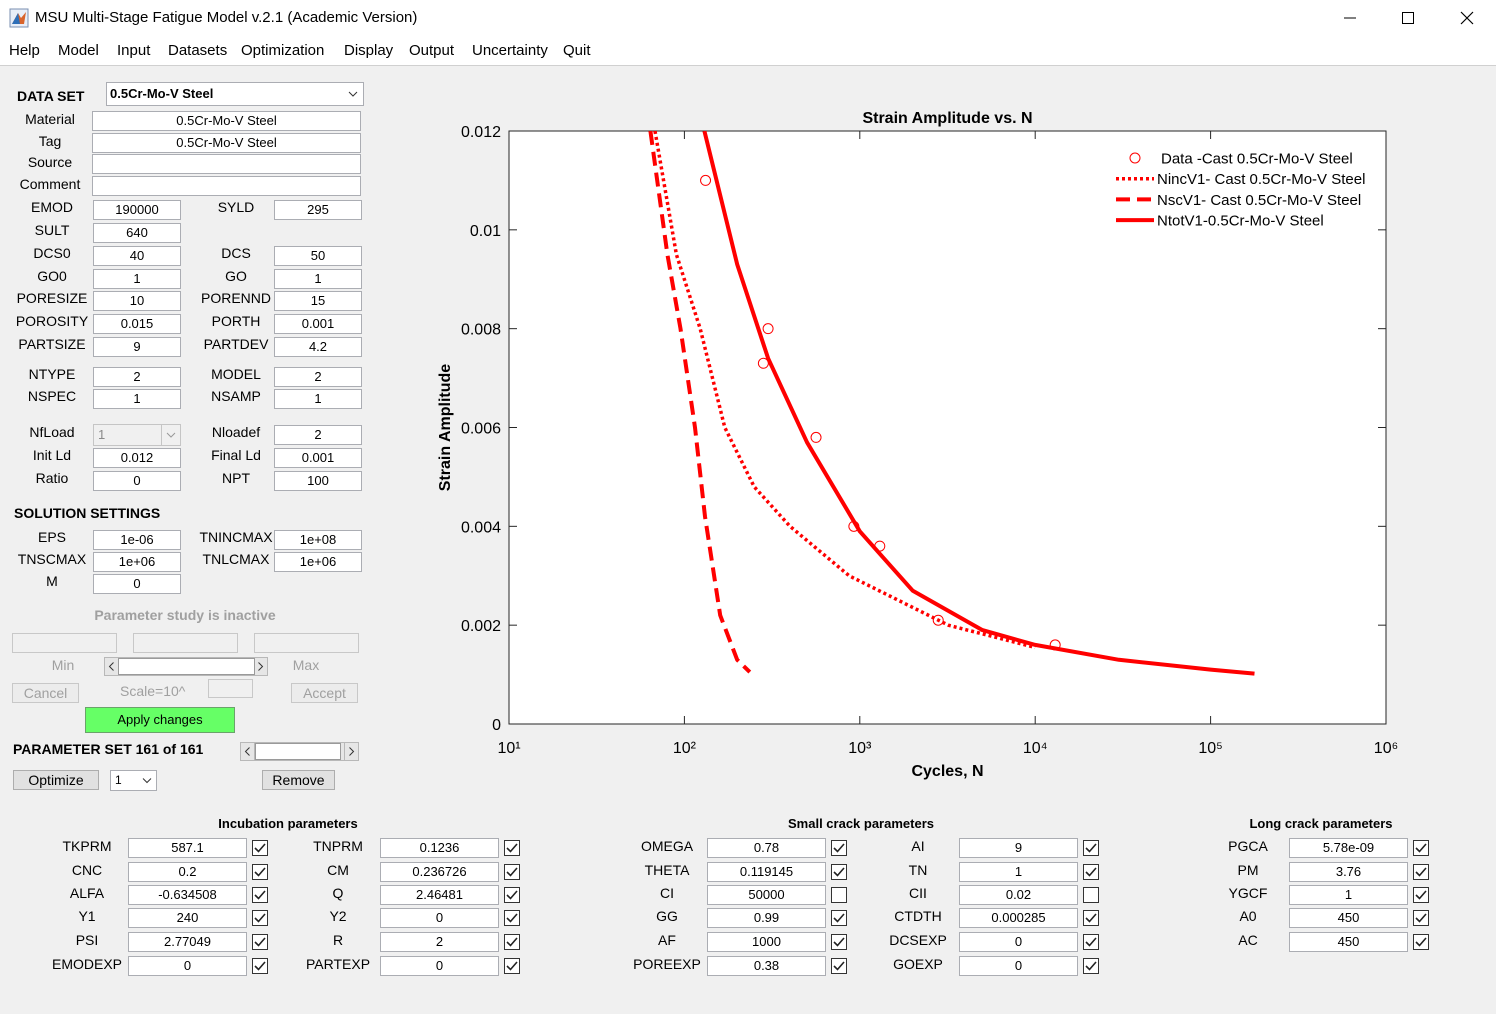 The width and height of the screenshot is (1496, 1014). Describe the element at coordinates (187, 918) in the screenshot. I see `text-input: 240` at that location.